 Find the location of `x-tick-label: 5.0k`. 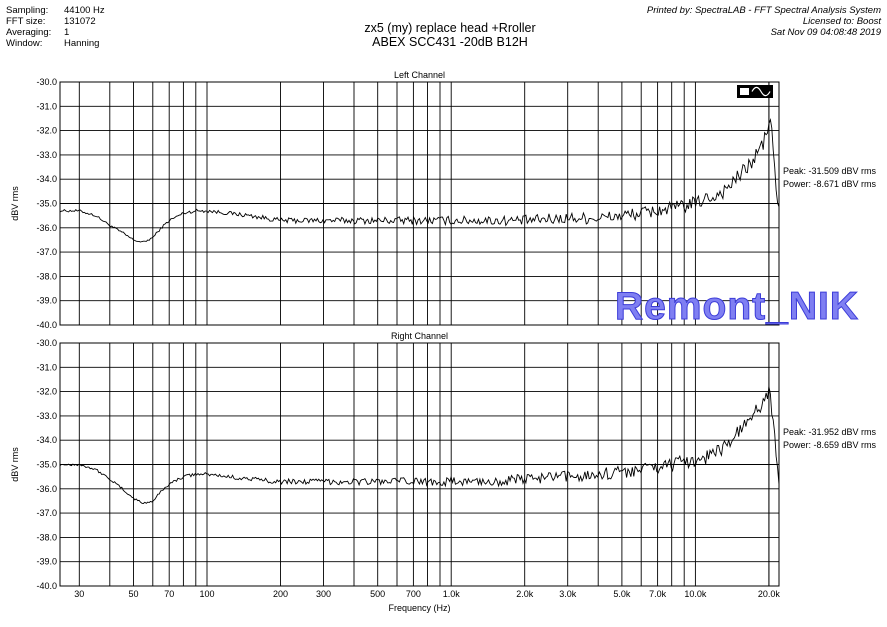

x-tick-label: 5.0k is located at coordinates (622, 594).